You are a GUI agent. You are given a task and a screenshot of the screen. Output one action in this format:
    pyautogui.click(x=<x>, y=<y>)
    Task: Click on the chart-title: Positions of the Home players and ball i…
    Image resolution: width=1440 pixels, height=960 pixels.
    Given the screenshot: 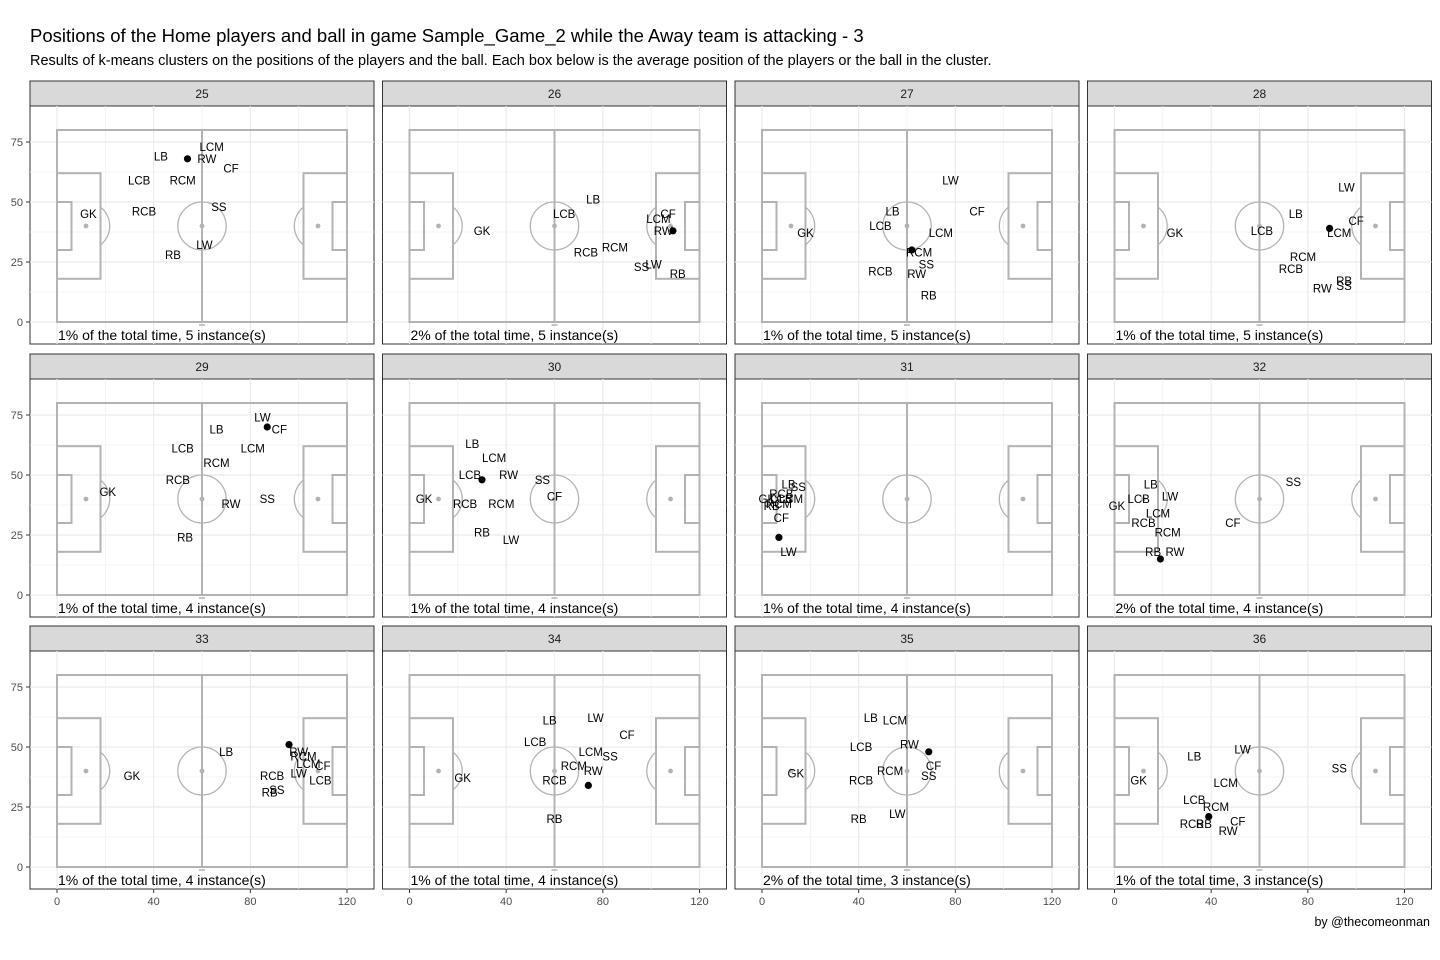 What is the action you would take?
    pyautogui.click(x=447, y=35)
    